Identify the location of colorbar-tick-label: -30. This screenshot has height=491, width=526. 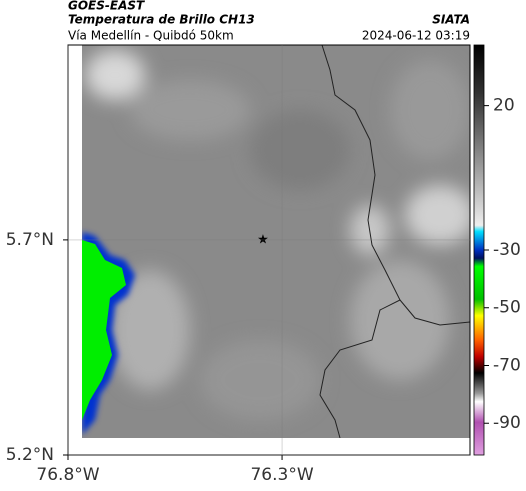
(507, 250).